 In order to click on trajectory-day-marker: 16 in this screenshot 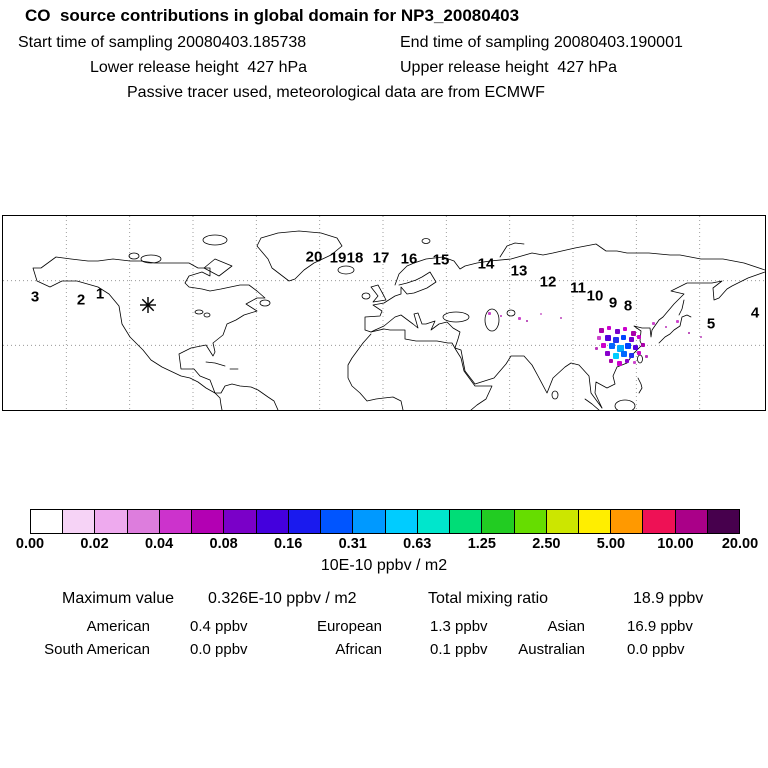, I will do `click(409, 259)`.